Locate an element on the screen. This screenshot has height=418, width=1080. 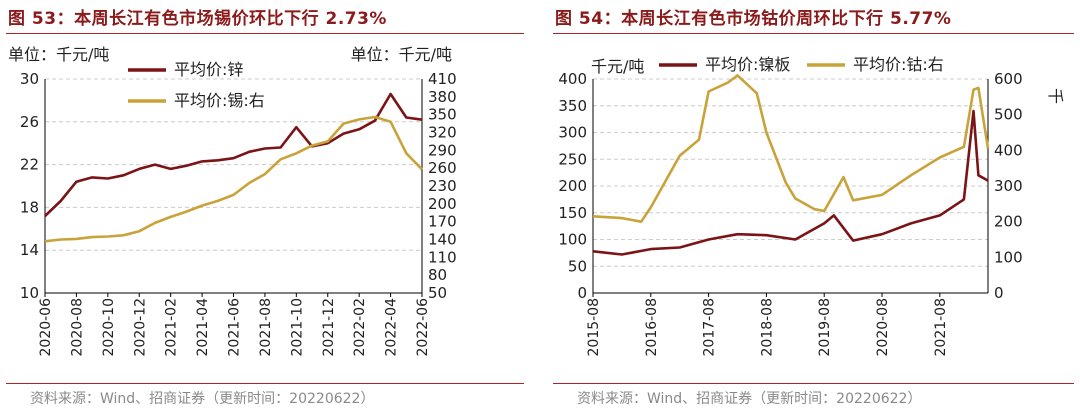
x-tick-label: 2021-04 is located at coordinates (203, 327).